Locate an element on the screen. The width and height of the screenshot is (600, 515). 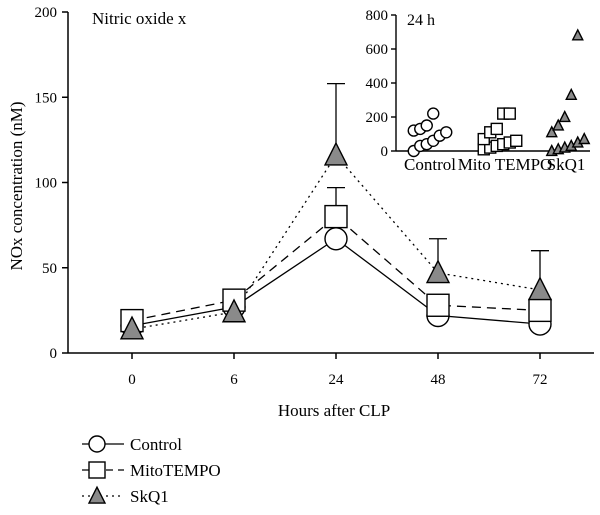
x-tick-label: 72 is located at coordinates (540, 380).